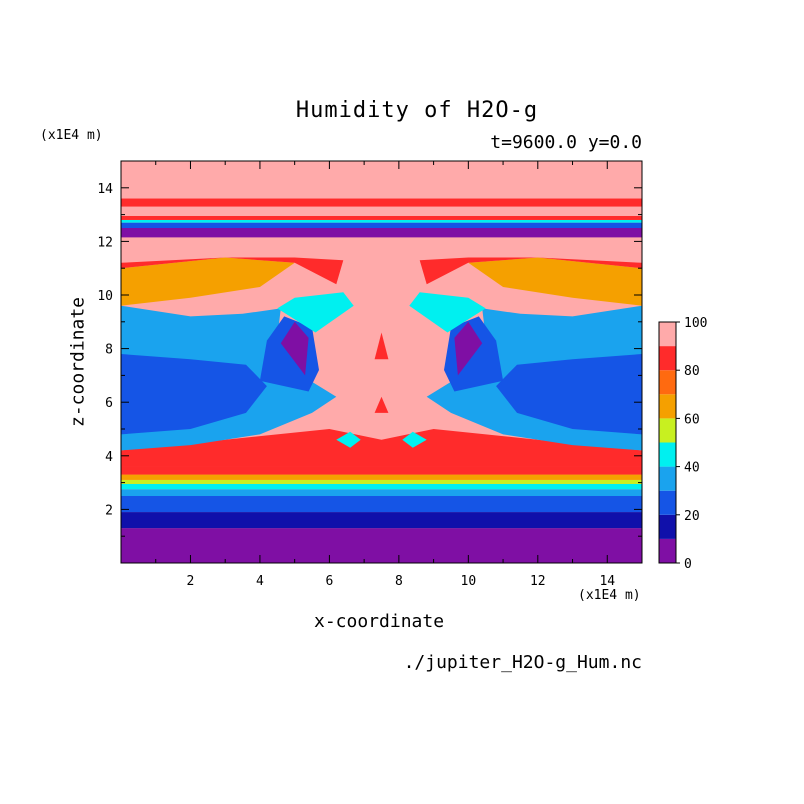  I want to click on chart-title: Humidity of H2O-g, so click(417, 110).